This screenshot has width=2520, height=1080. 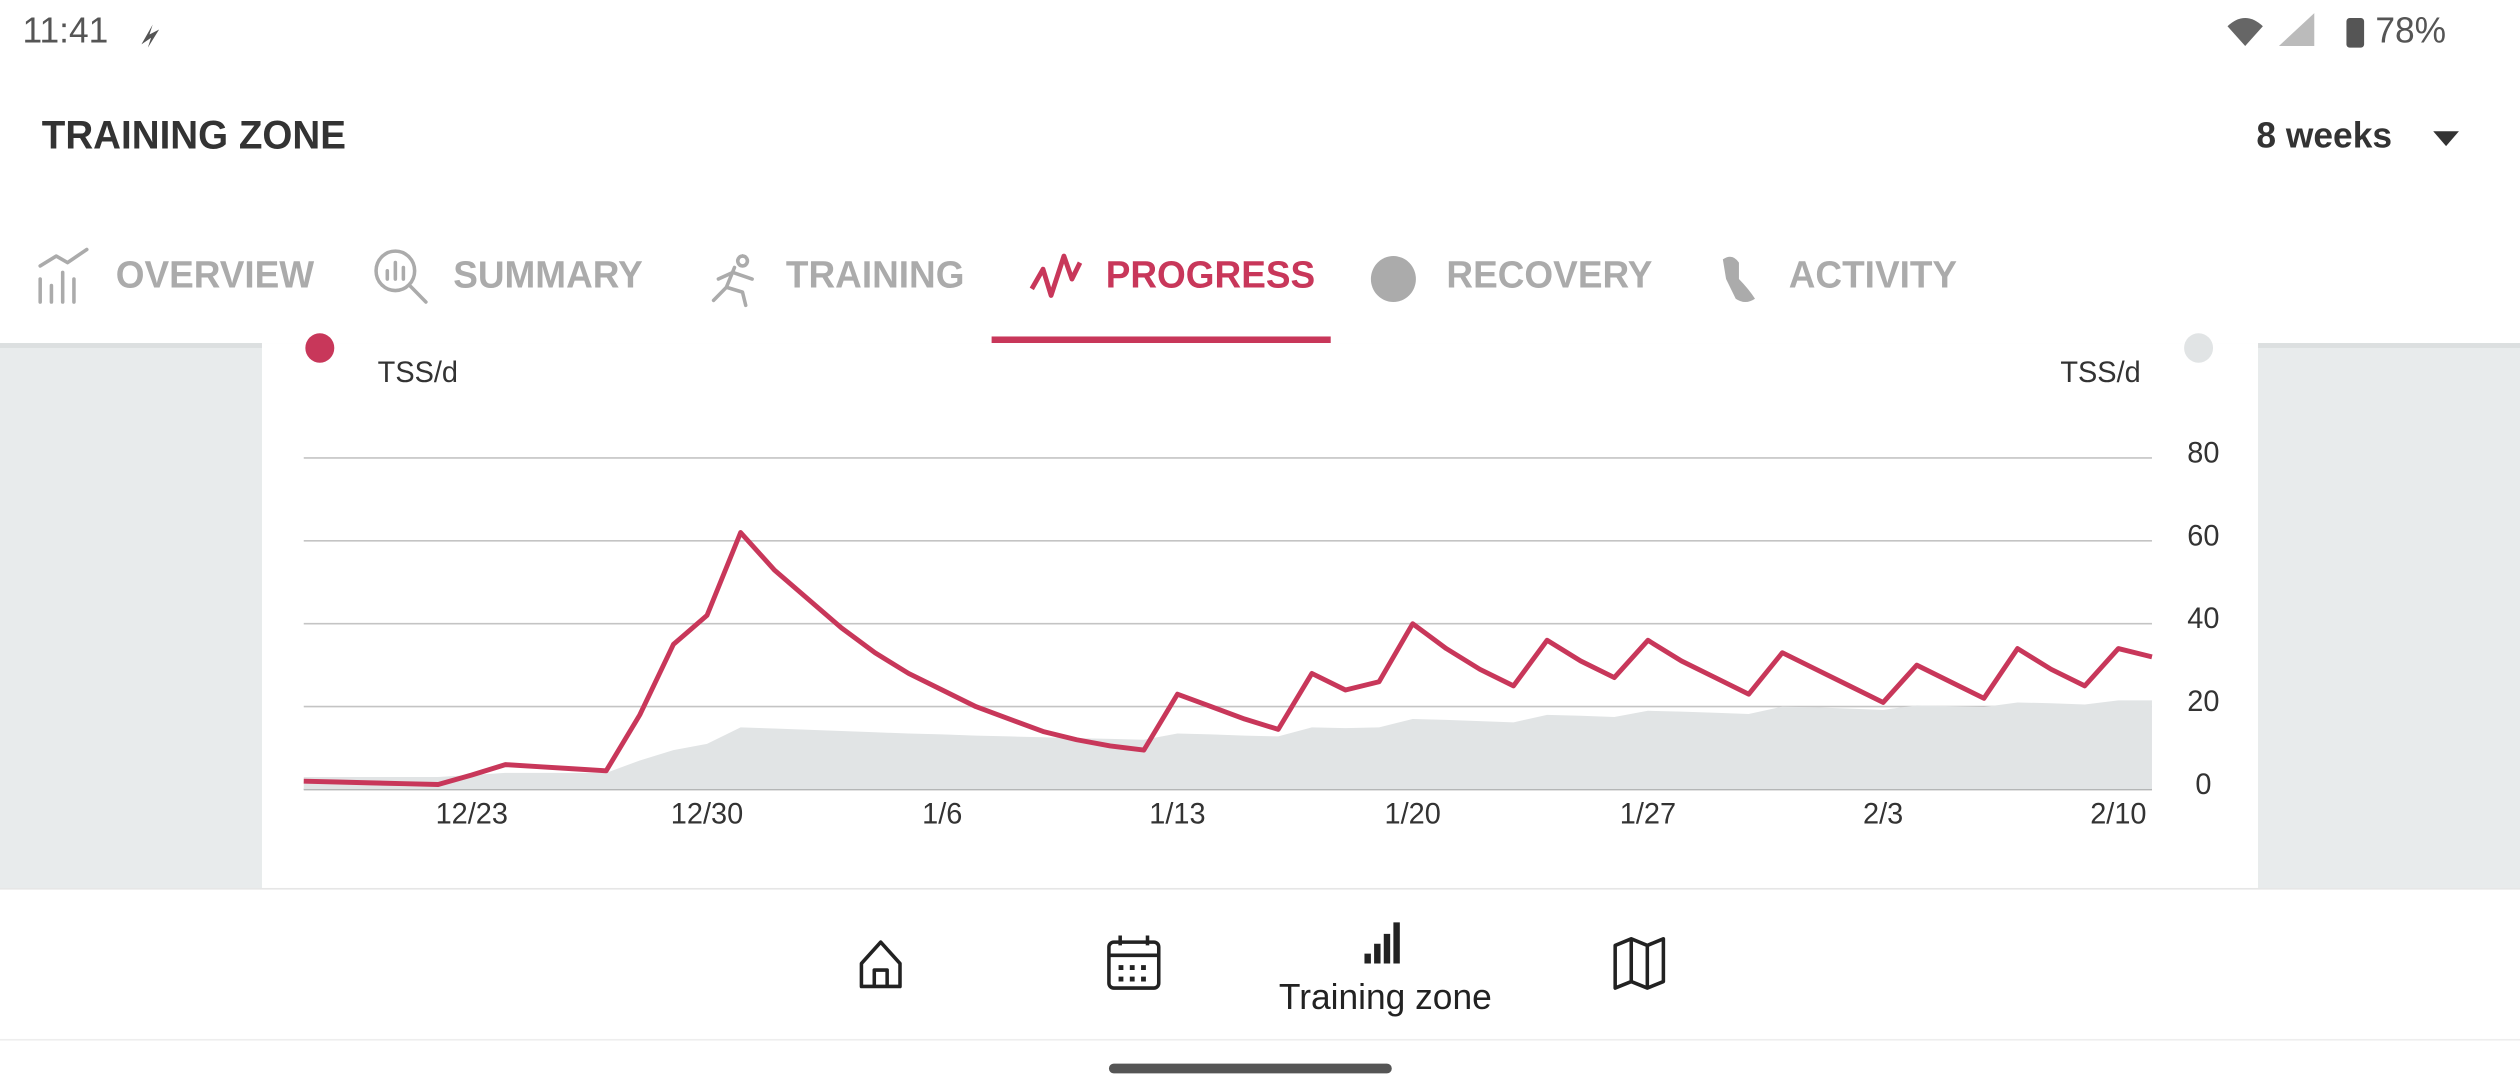 What do you see at coordinates (1385, 997) in the screenshot?
I see `nav-label: Training zone` at bounding box center [1385, 997].